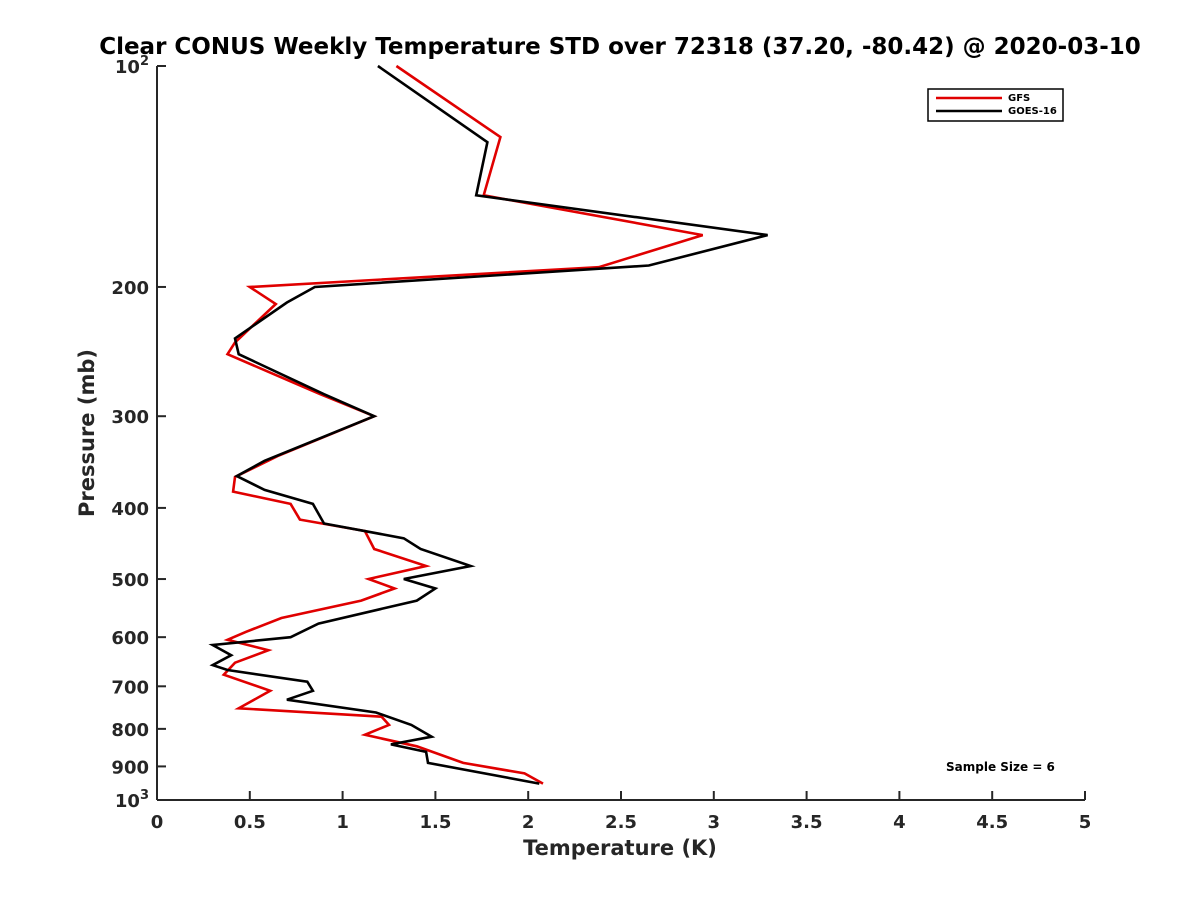 This screenshot has width=1200, height=900. Describe the element at coordinates (130, 730) in the screenshot. I see `y-tick-label: 800` at that location.